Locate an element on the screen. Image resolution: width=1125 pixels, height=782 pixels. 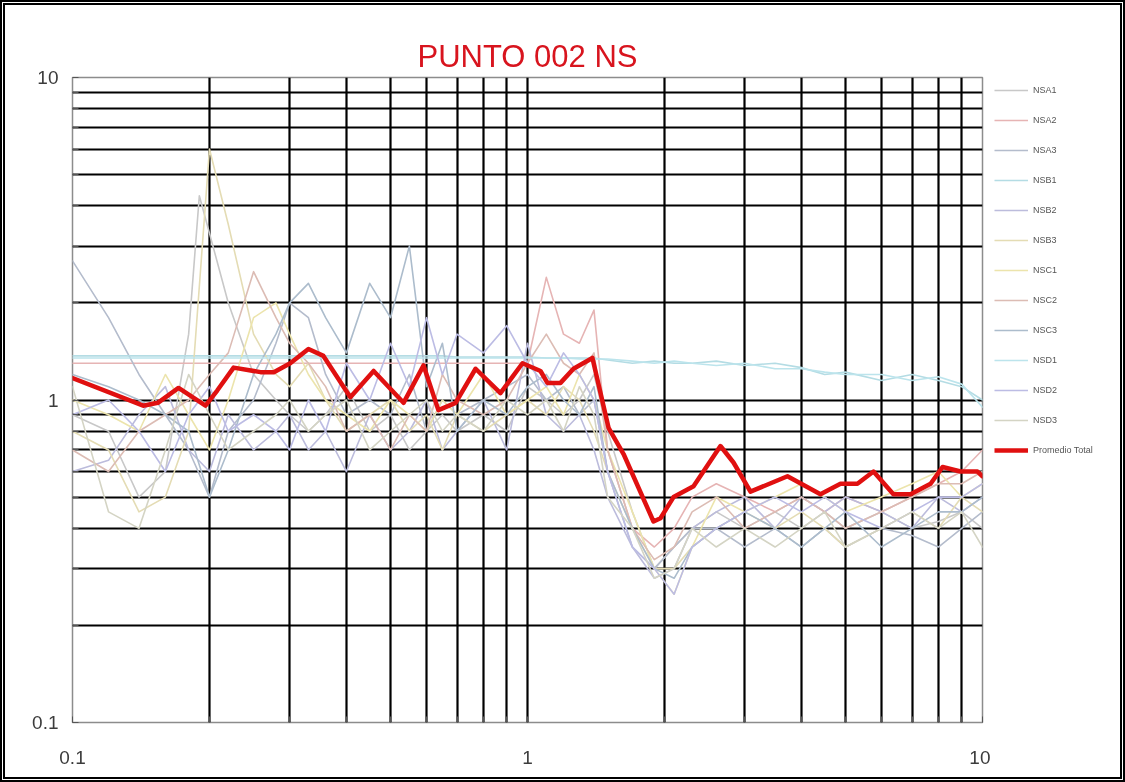
legend-label: NSB1 is located at coordinates (1045, 180).